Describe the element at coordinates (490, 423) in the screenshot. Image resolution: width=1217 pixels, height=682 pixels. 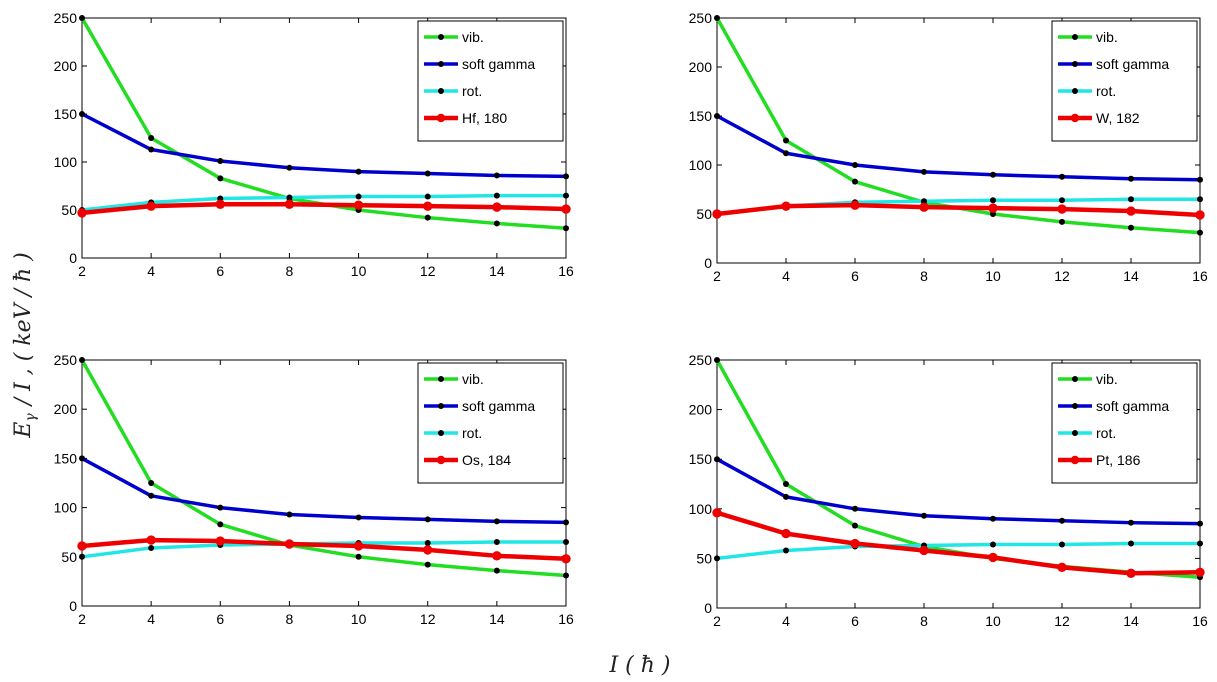
I see `legend: vib. soft gamma rot. Os, 184` at that location.